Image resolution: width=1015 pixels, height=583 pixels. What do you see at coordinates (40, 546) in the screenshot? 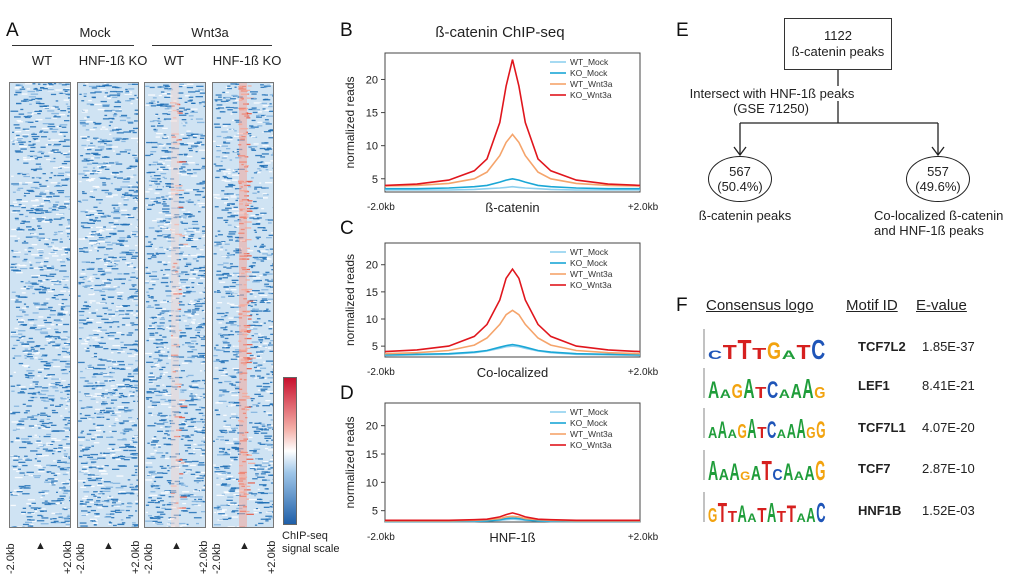
I see `hm0-center-mark: ▲` at bounding box center [40, 546].